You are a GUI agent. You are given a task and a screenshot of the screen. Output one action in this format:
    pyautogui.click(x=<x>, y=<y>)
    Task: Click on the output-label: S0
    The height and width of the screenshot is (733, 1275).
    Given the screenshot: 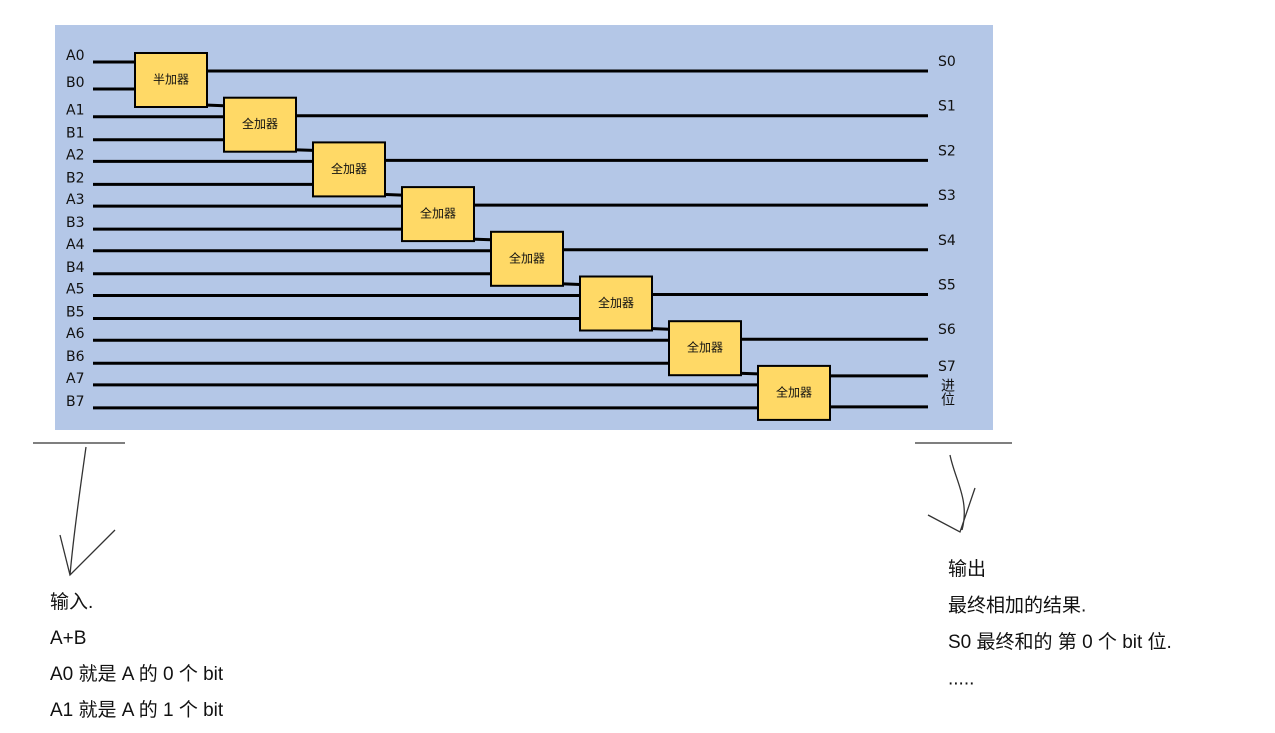 What is the action you would take?
    pyautogui.click(x=947, y=62)
    